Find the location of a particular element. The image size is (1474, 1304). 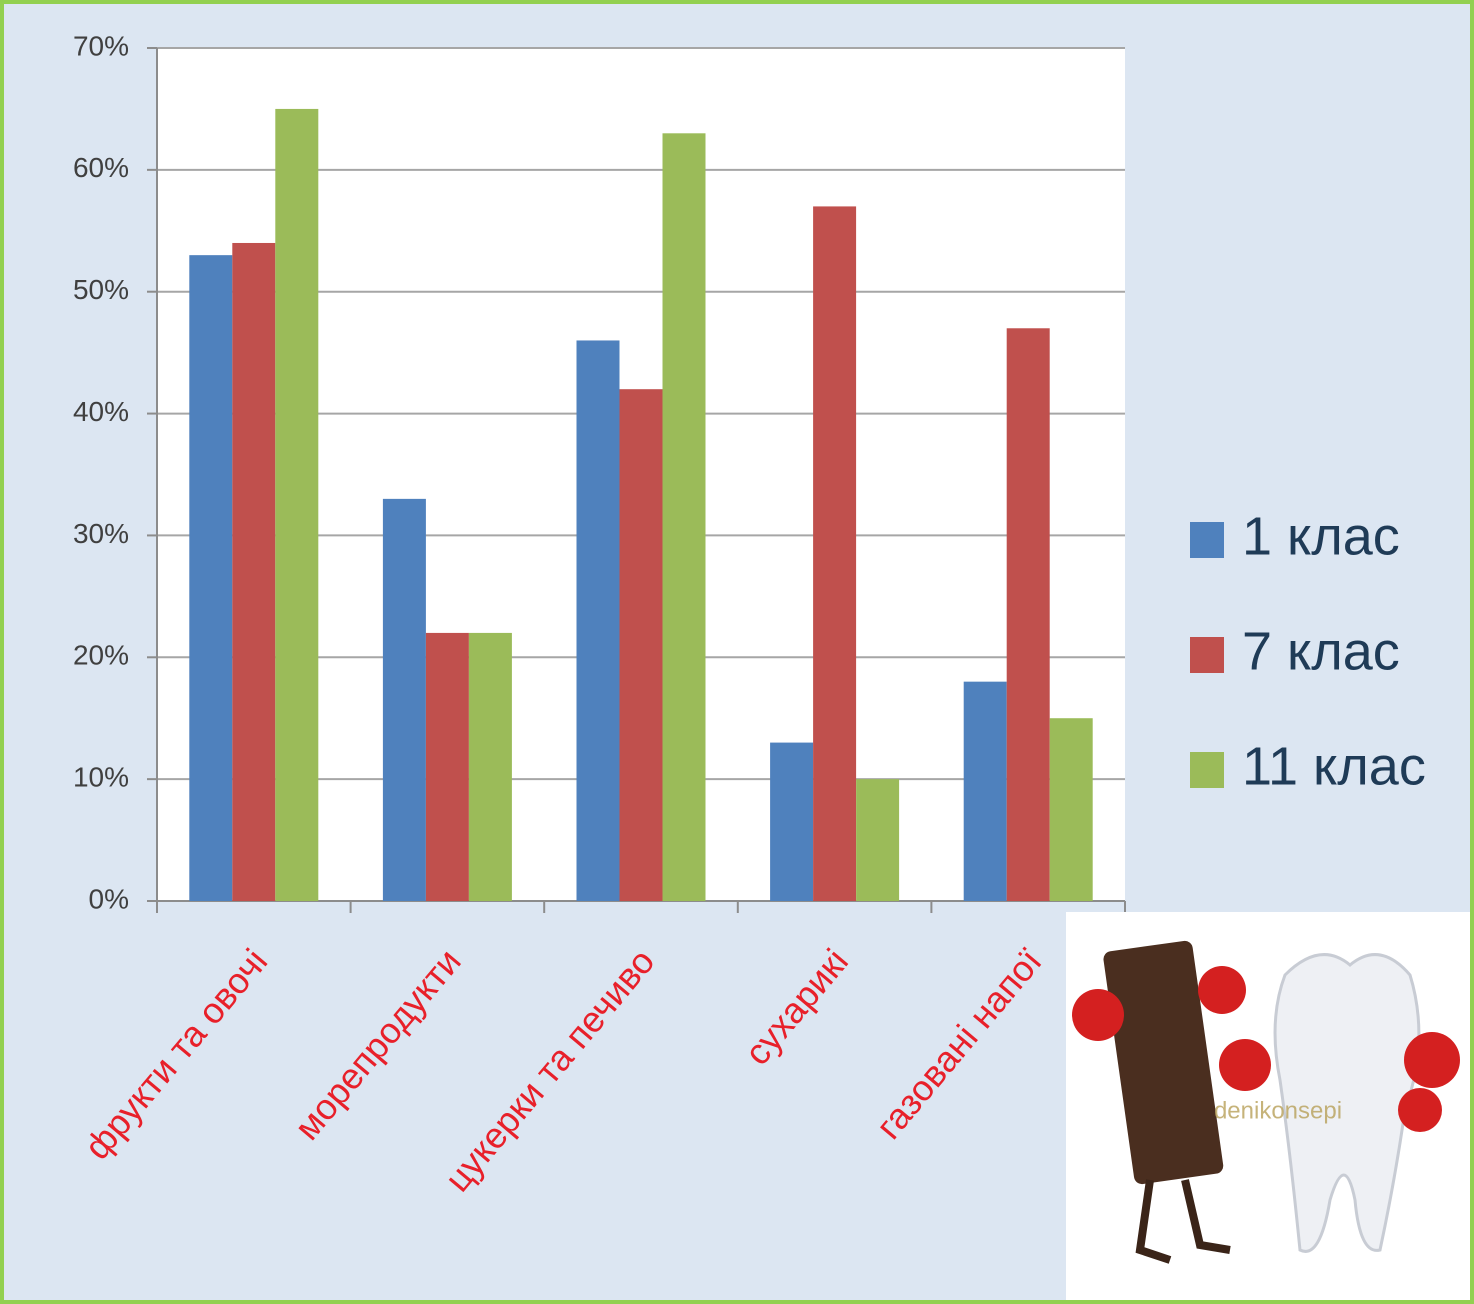

legend-label: 1 клас is located at coordinates (1321, 536).